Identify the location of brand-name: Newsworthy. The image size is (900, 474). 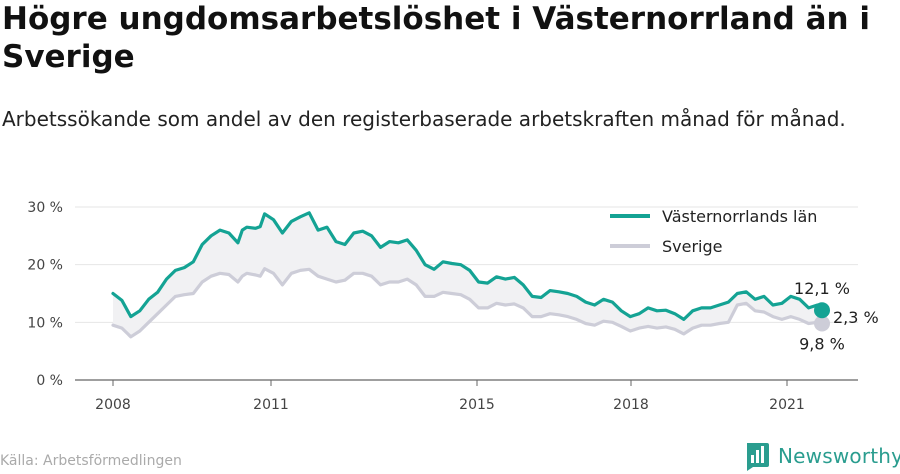
(839, 456).